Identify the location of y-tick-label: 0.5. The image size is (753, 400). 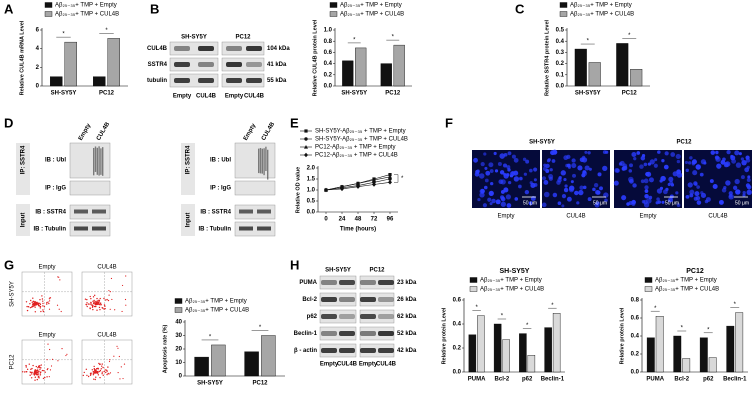
(560, 31).